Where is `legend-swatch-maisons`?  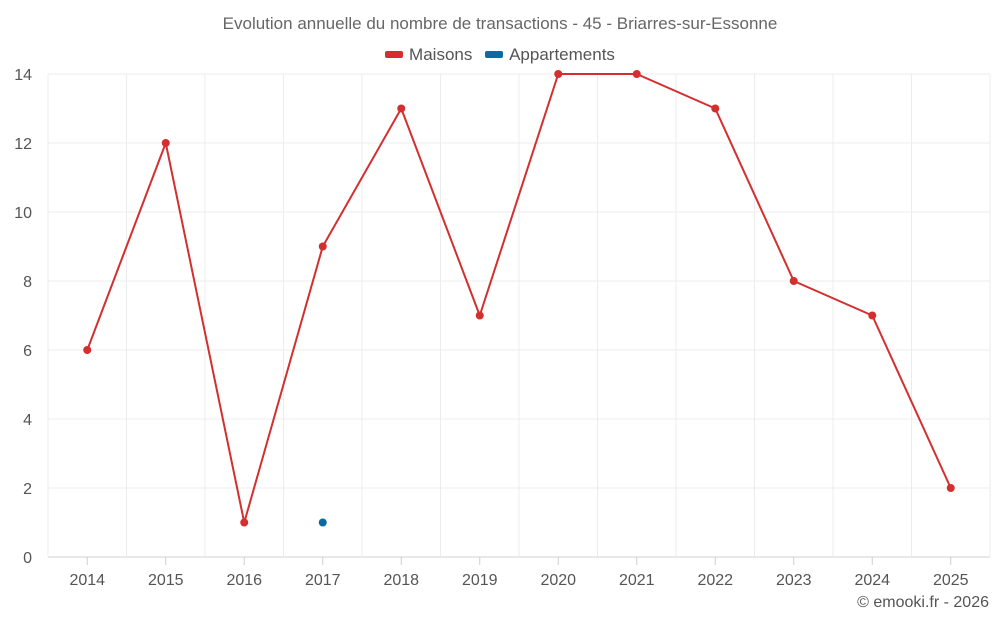 legend-swatch-maisons is located at coordinates (394, 55).